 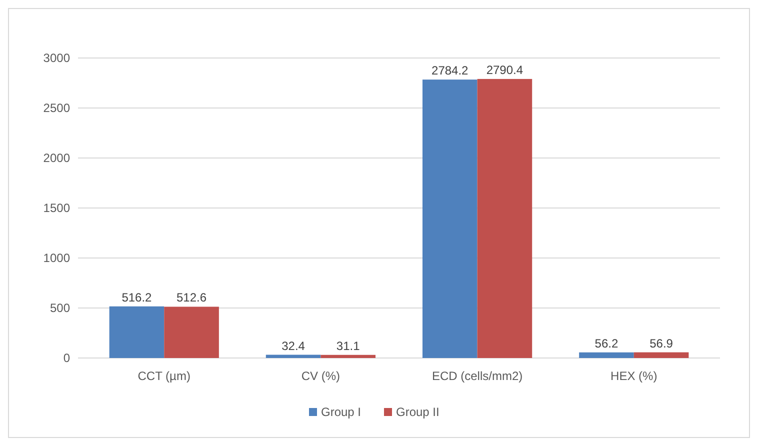 I want to click on y-tick-label: 500, so click(x=60, y=308).